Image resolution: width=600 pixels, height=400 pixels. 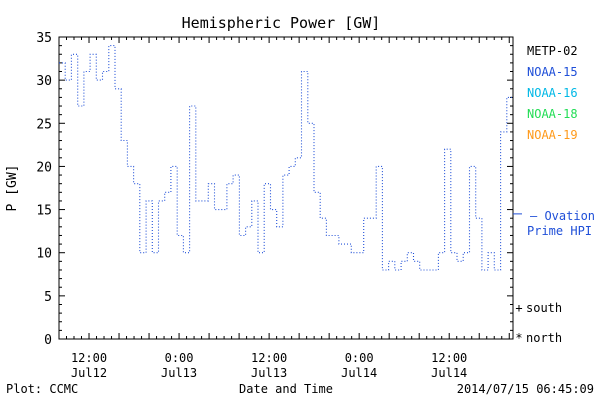 What do you see at coordinates (518, 338) in the screenshot?
I see `marker-north-symbol: *` at bounding box center [518, 338].